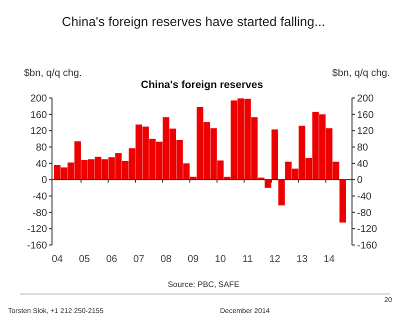  Describe the element at coordinates (139, 259) in the screenshot. I see `x-tick-label: 07` at that location.